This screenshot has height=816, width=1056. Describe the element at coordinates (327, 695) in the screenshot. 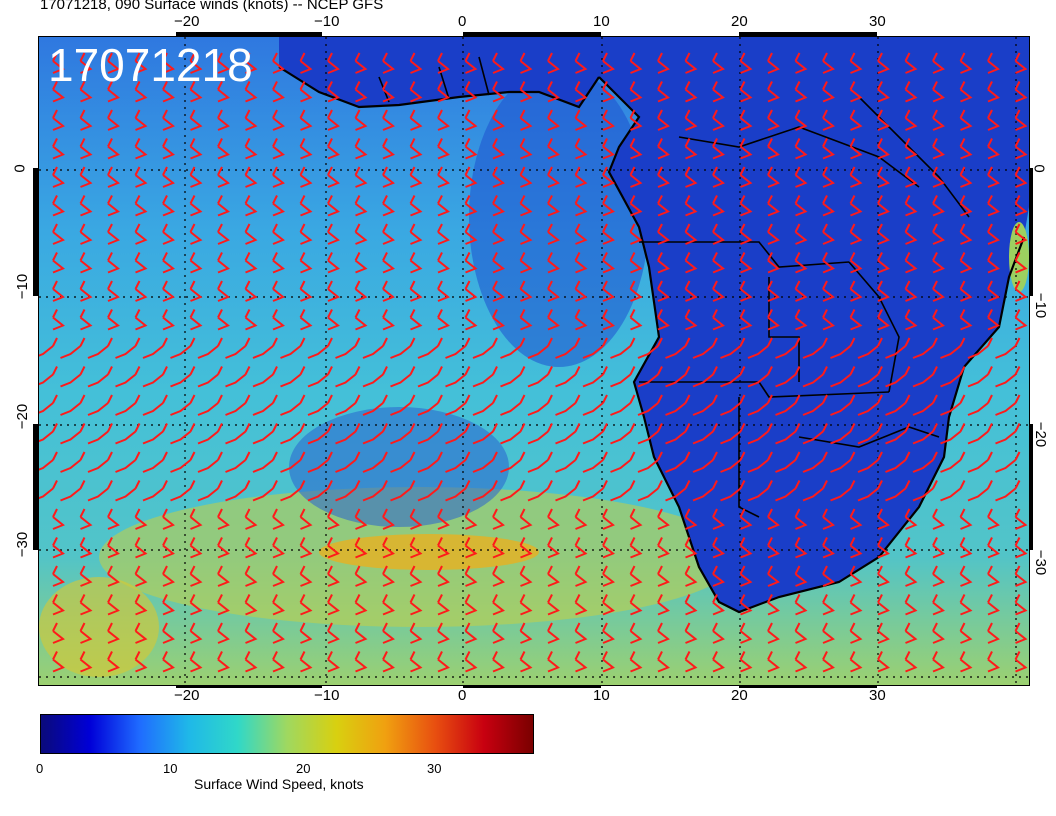

I see `bottom-lon-tick: −10` at that location.